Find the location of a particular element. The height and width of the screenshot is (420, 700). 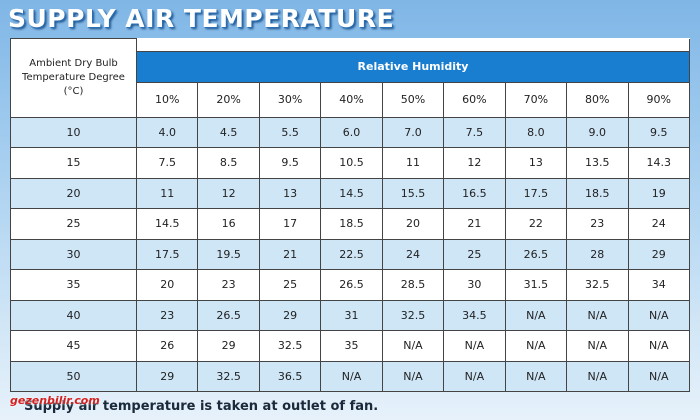

row-header: 35 is located at coordinates (73, 285).